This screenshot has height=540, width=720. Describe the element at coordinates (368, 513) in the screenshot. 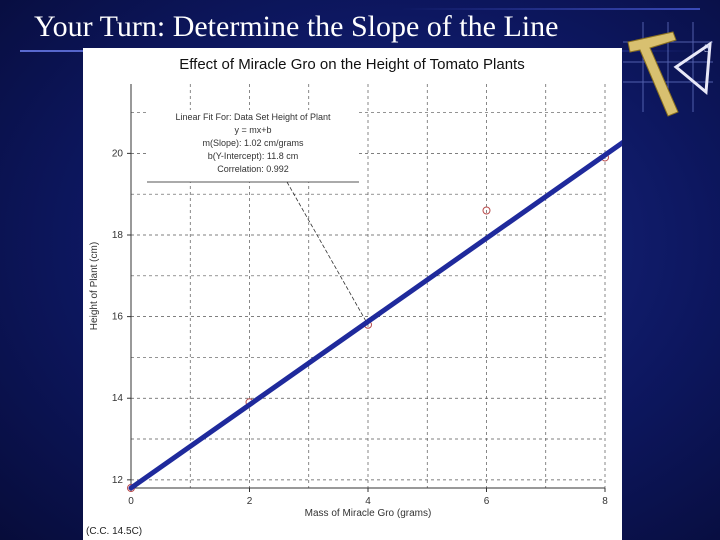

I see `x-axis-label: Mass of Miracle Gro (grams)` at that location.